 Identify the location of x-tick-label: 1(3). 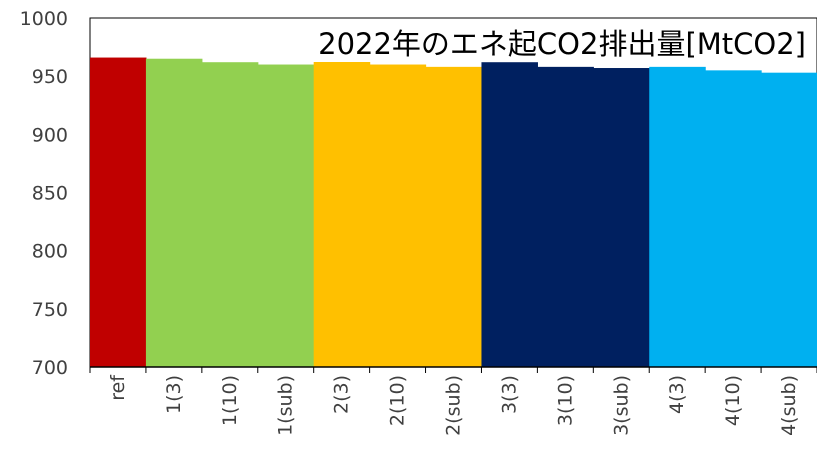
(174, 394).